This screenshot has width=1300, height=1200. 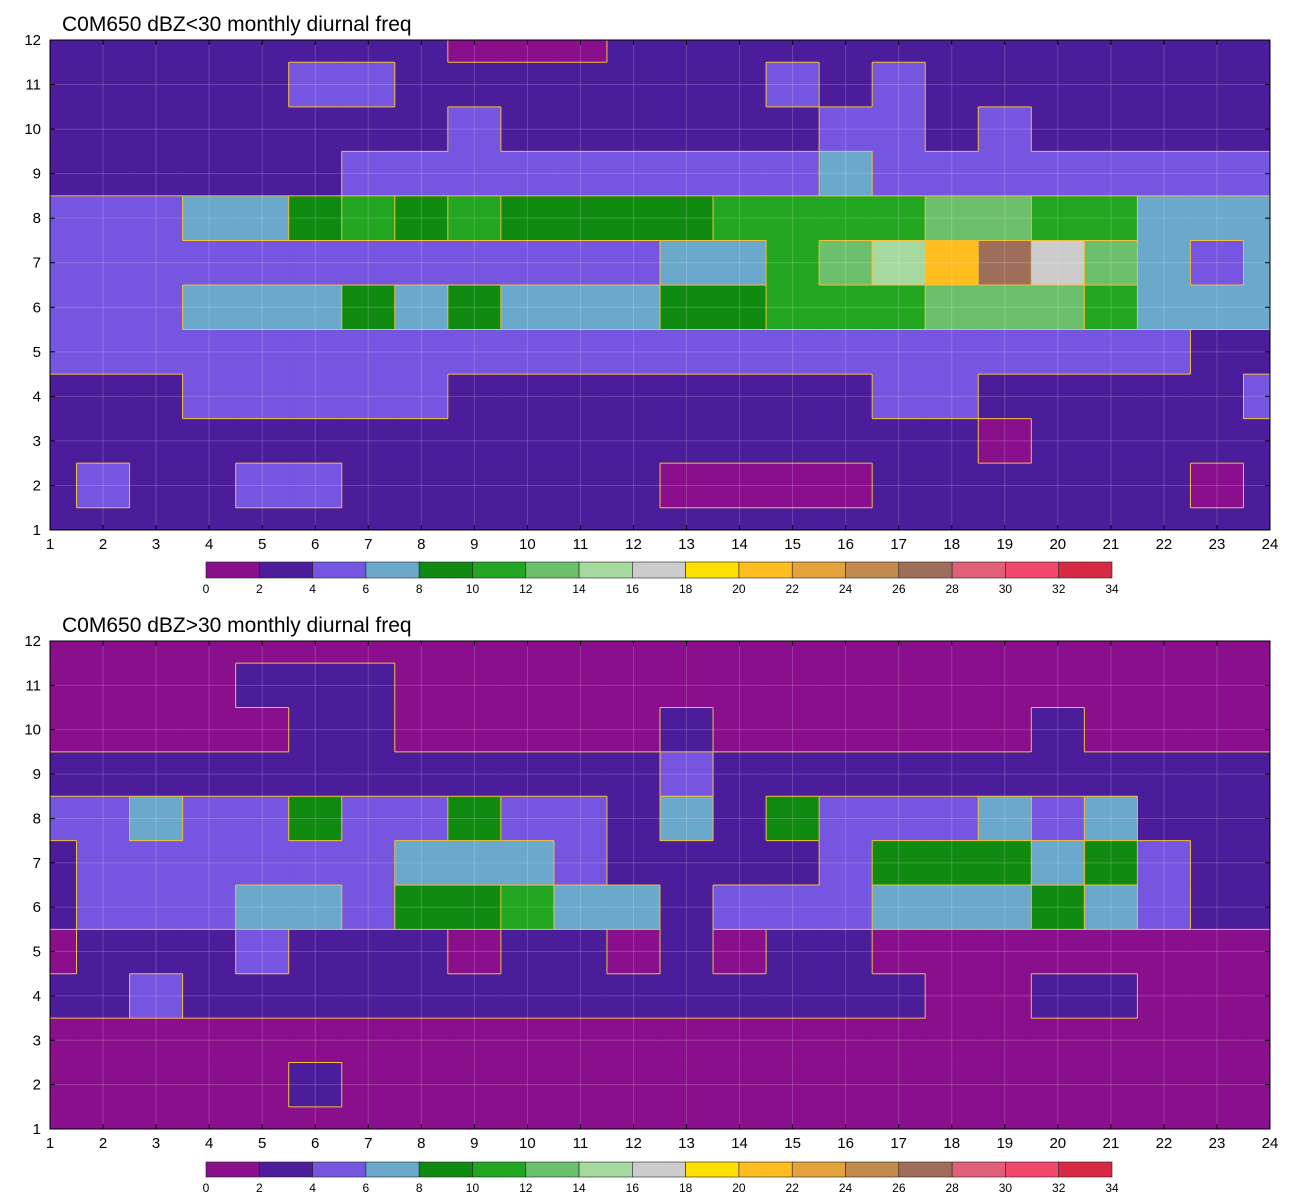 I want to click on colorbar-tick-label: 18, so click(x=686, y=1188).